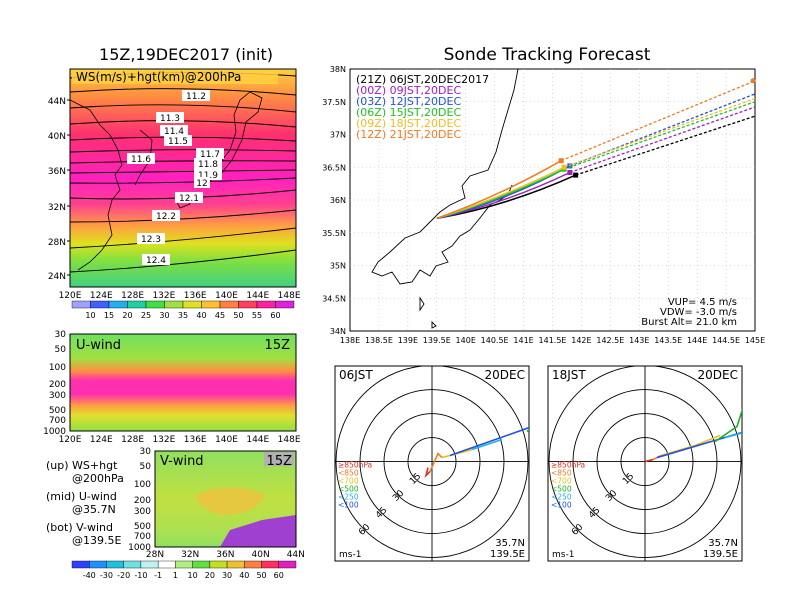  I want to click on landing-marker, so click(753, 81).